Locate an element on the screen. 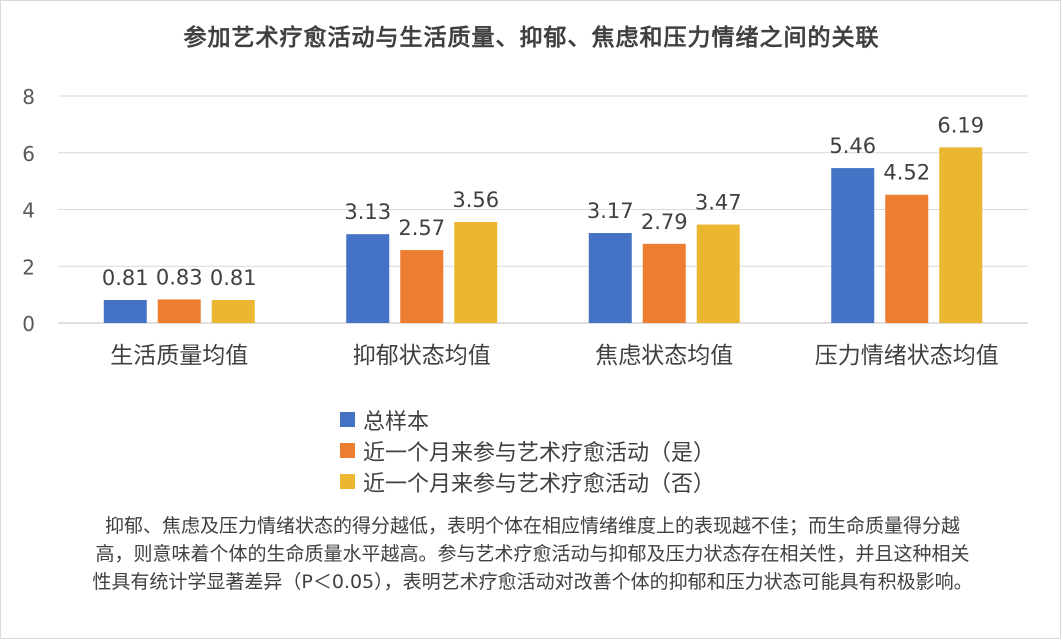 This screenshot has height=641, width=1063. y-tick-label: 0 is located at coordinates (28, 324).